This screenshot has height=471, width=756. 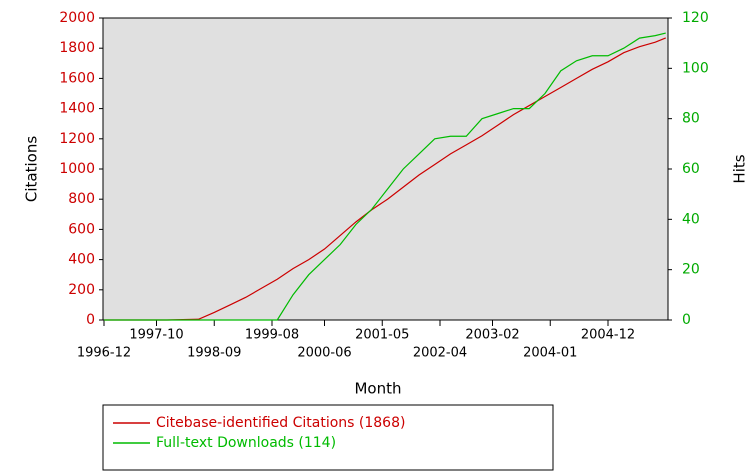 What do you see at coordinates (77, 109) in the screenshot?
I see `y-tick-label: 1400` at bounding box center [77, 109].